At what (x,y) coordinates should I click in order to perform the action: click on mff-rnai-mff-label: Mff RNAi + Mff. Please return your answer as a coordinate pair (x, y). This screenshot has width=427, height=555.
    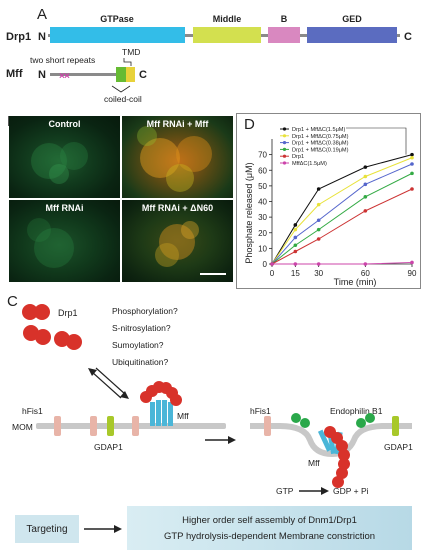
    Looking at the image, I should click on (177, 124).